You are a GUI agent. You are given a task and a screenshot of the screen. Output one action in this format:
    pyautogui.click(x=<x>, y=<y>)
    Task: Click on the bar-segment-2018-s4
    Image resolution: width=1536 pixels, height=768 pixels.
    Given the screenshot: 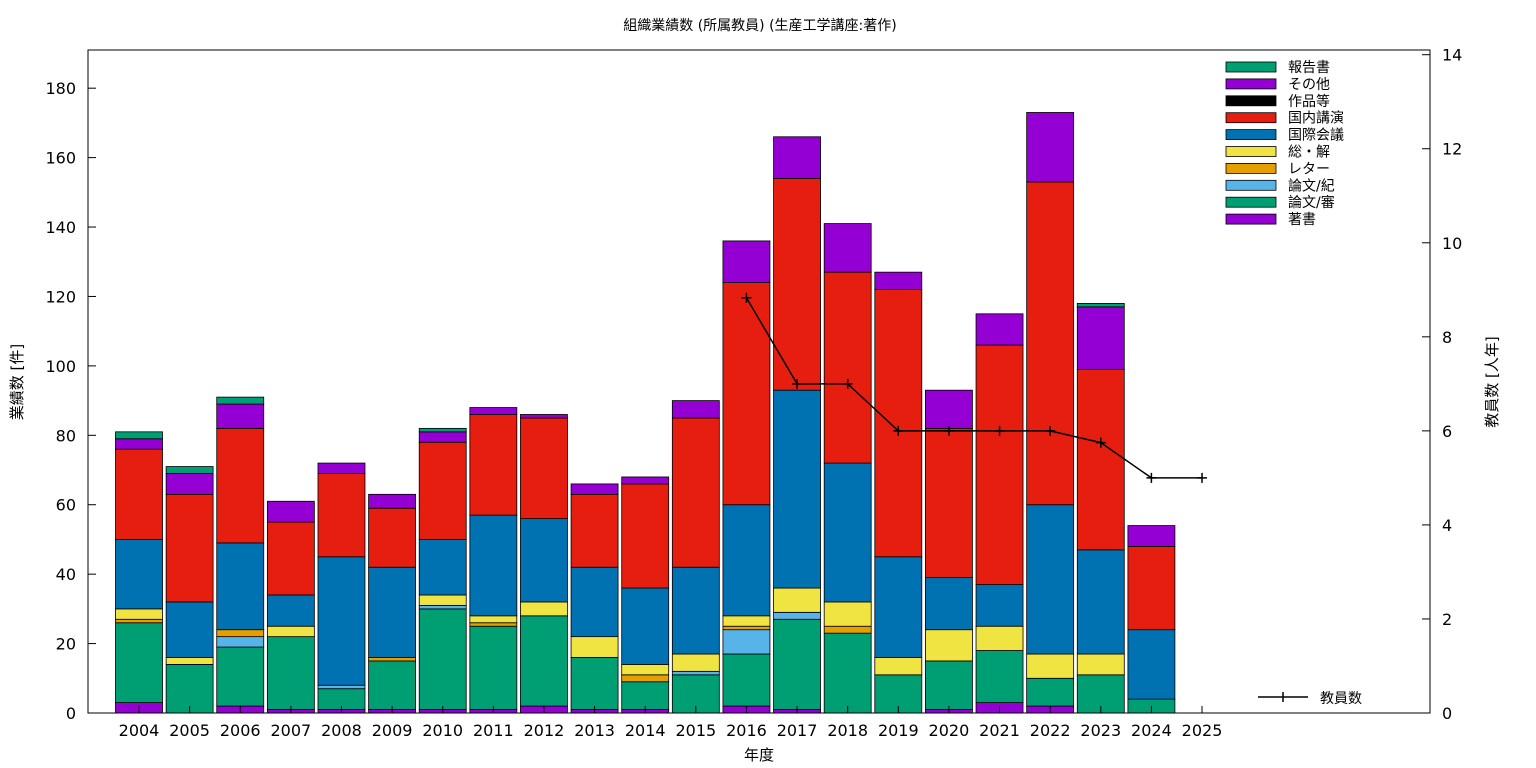 What is the action you would take?
    pyautogui.click(x=847, y=614)
    